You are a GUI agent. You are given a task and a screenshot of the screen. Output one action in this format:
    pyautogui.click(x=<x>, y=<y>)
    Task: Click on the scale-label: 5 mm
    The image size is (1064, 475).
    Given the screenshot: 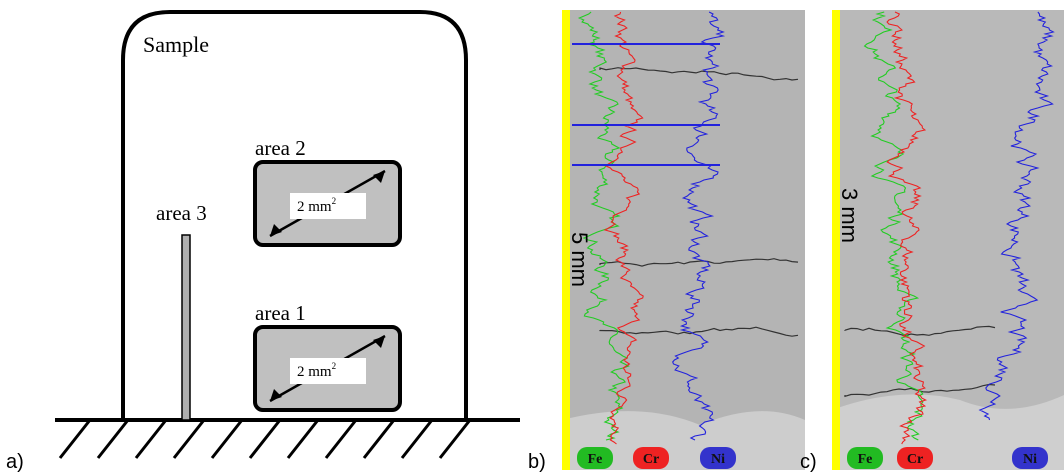 What is the action you would take?
    pyautogui.click(x=579, y=259)
    